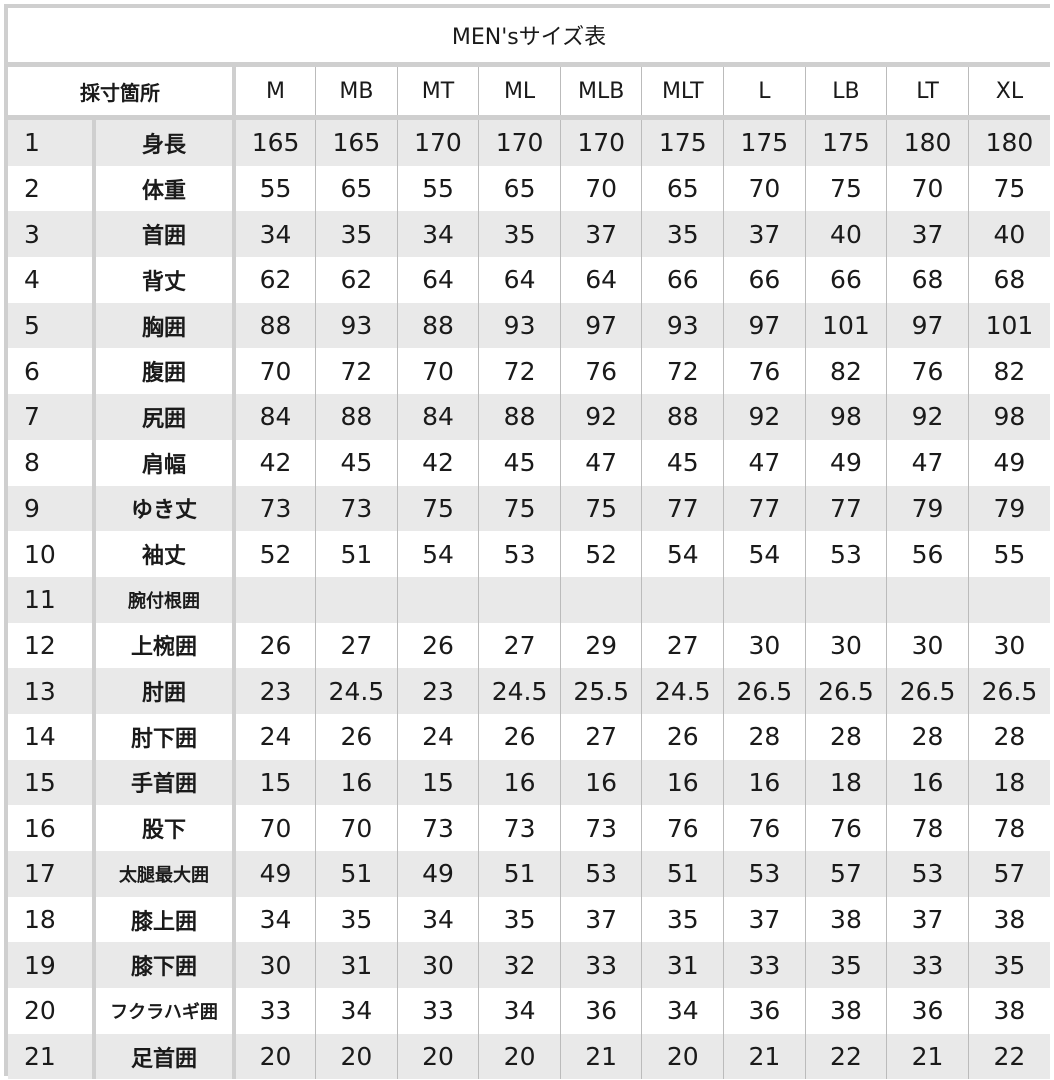 Image resolution: width=1054 pixels, height=1080 pixels. Describe the element at coordinates (52, 828) in the screenshot. I see `row-number: 16` at that location.